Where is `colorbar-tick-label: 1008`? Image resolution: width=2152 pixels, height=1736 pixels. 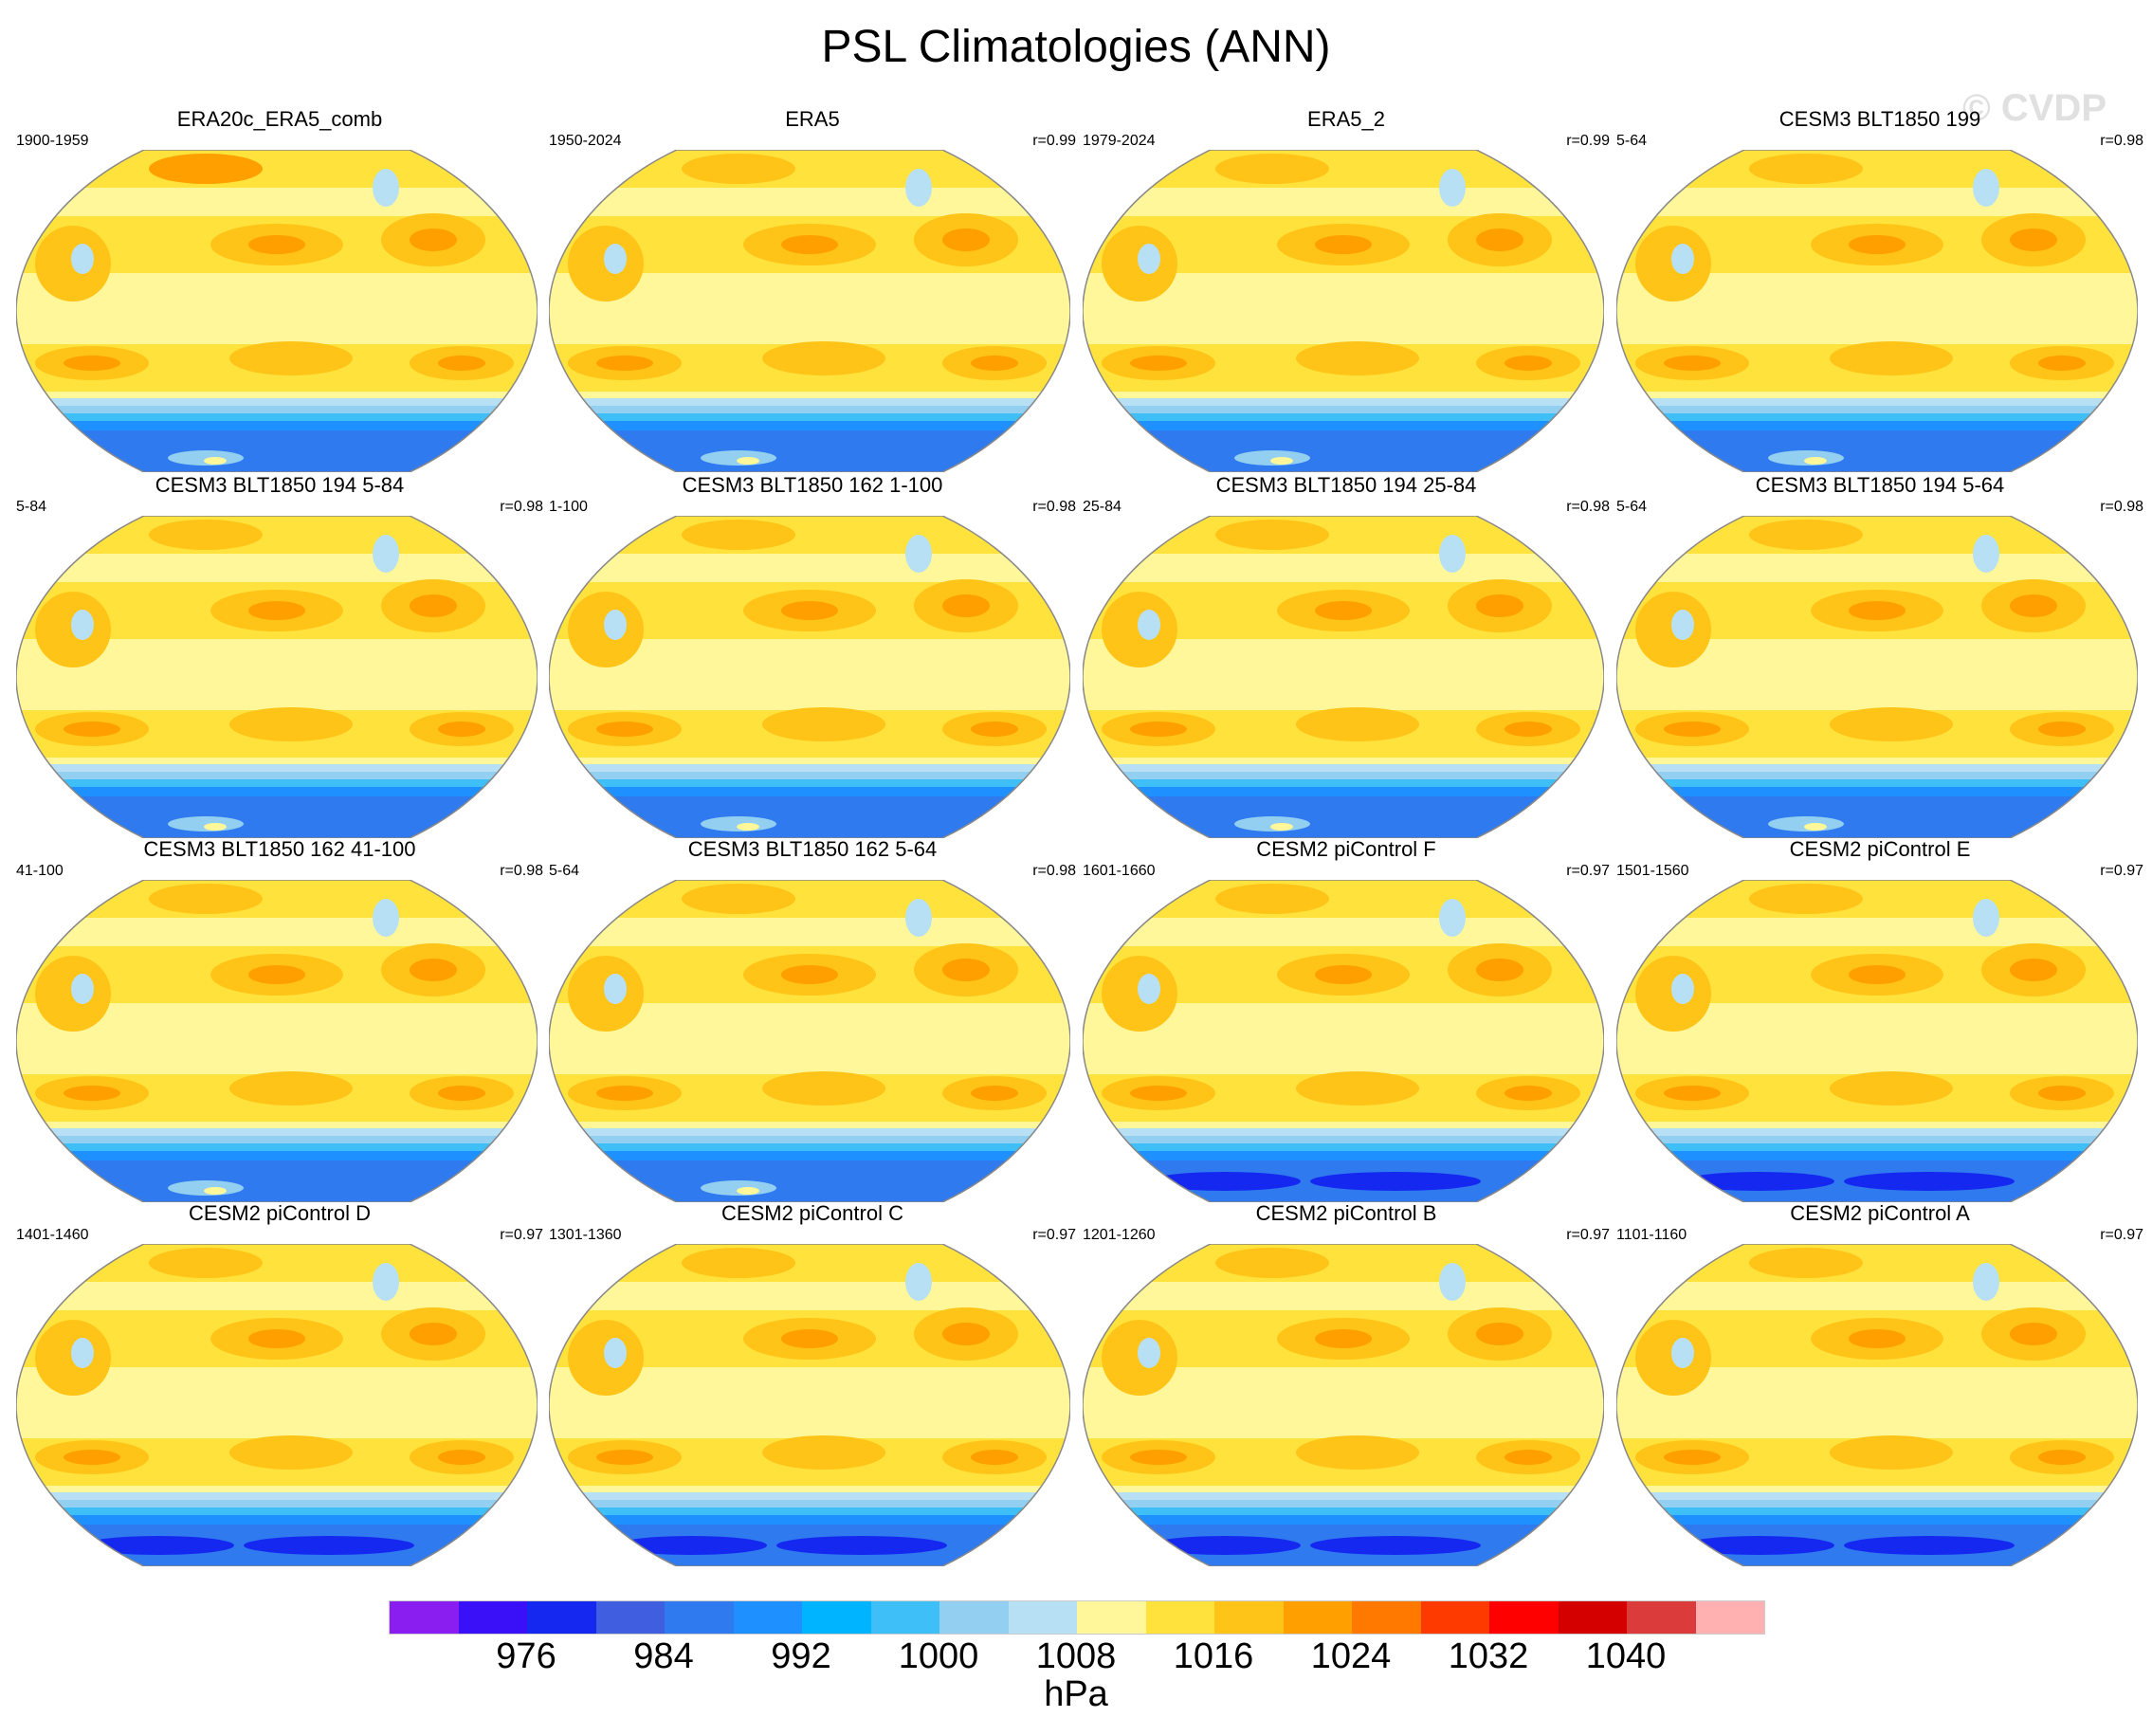
colorbar-tick-label: 1008 is located at coordinates (1076, 1656).